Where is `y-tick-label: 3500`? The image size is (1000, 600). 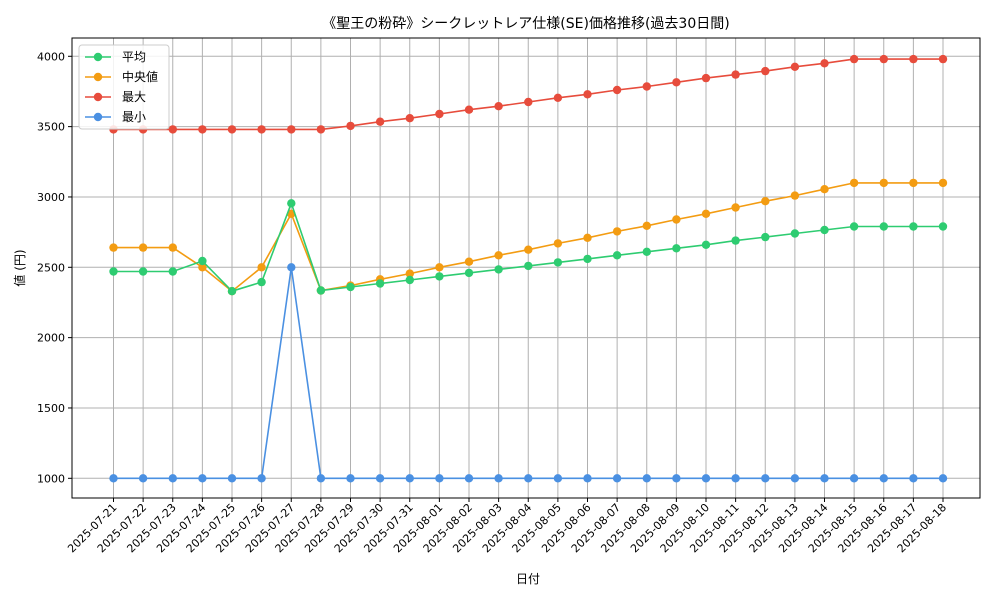 y-tick-label: 3500 is located at coordinates (51, 127).